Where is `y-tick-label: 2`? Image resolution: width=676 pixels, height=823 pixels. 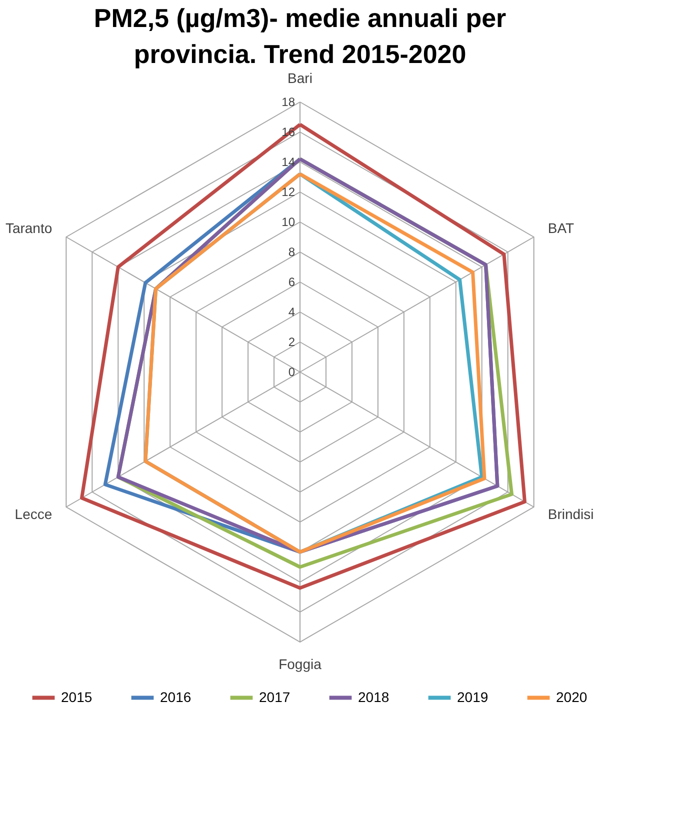 y-tick-label: 2 is located at coordinates (292, 342).